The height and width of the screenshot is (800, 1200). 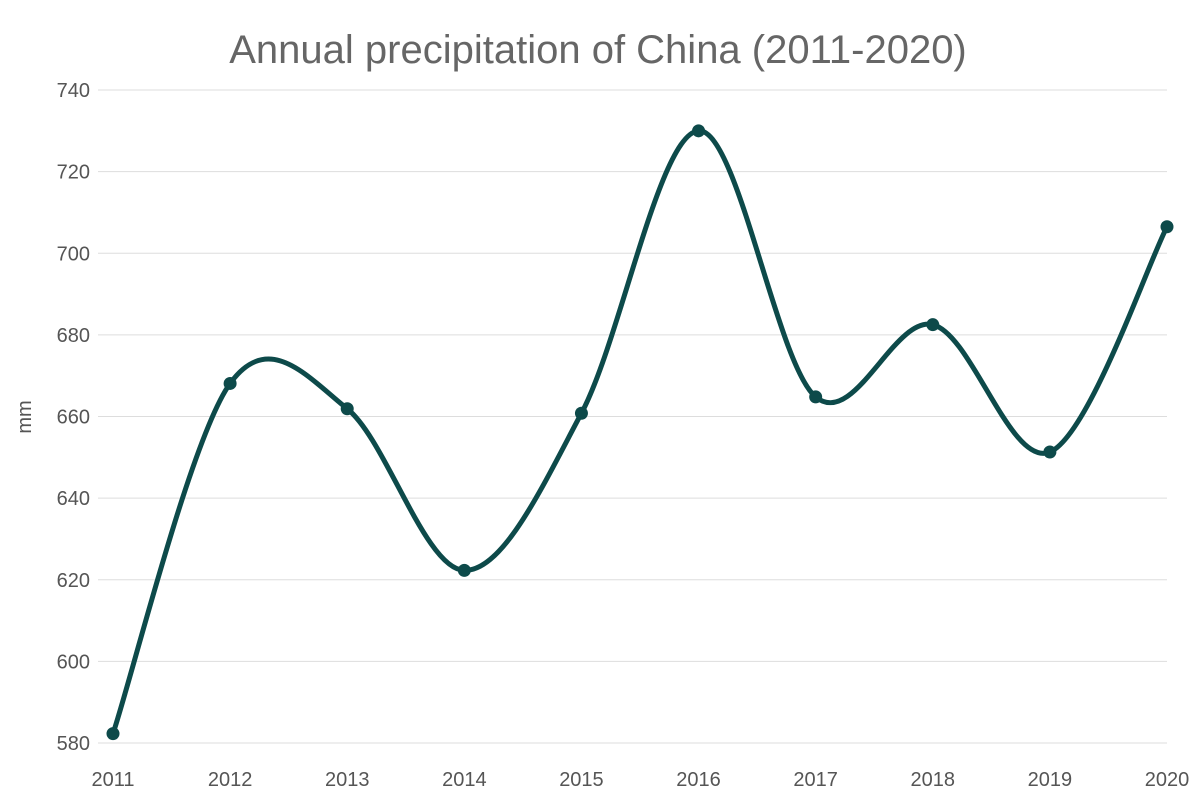 I want to click on x-tick-label: 2014, so click(x=464, y=780).